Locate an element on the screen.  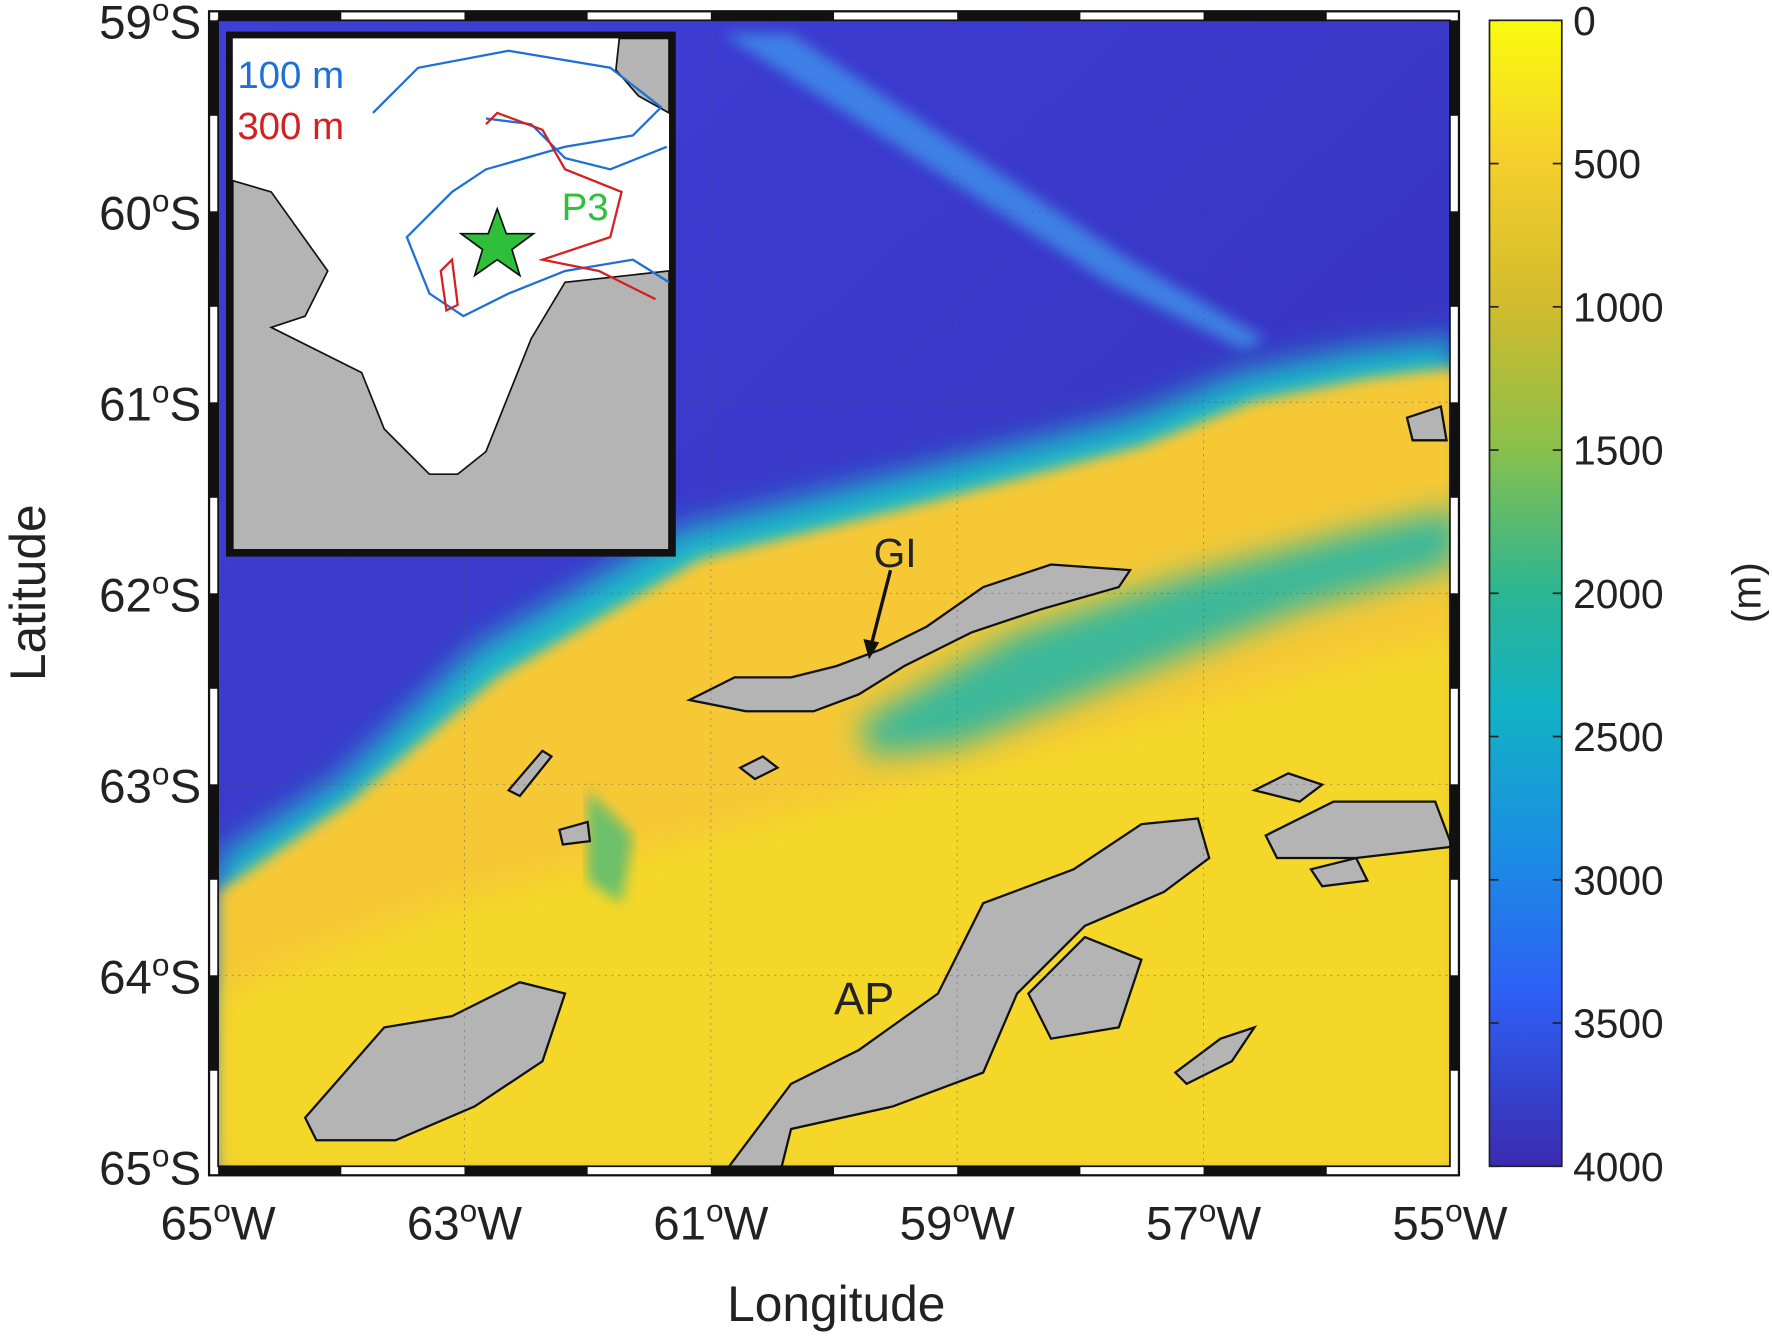
x-tick-label: 59oW is located at coordinates (957, 1222).